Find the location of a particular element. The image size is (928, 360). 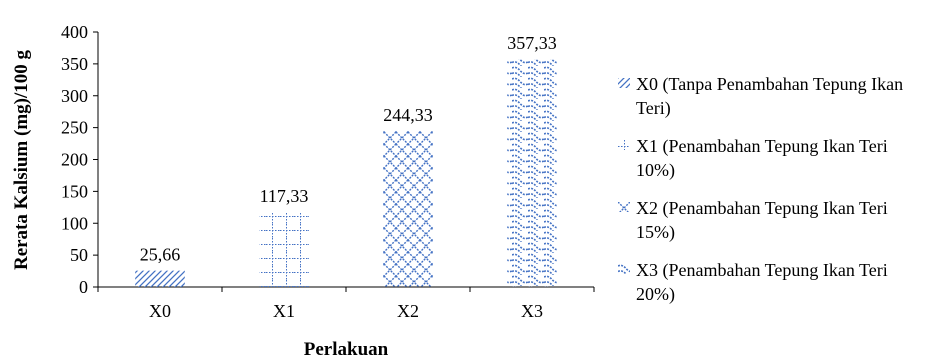

y-tick-label: 200 is located at coordinates (74, 160).